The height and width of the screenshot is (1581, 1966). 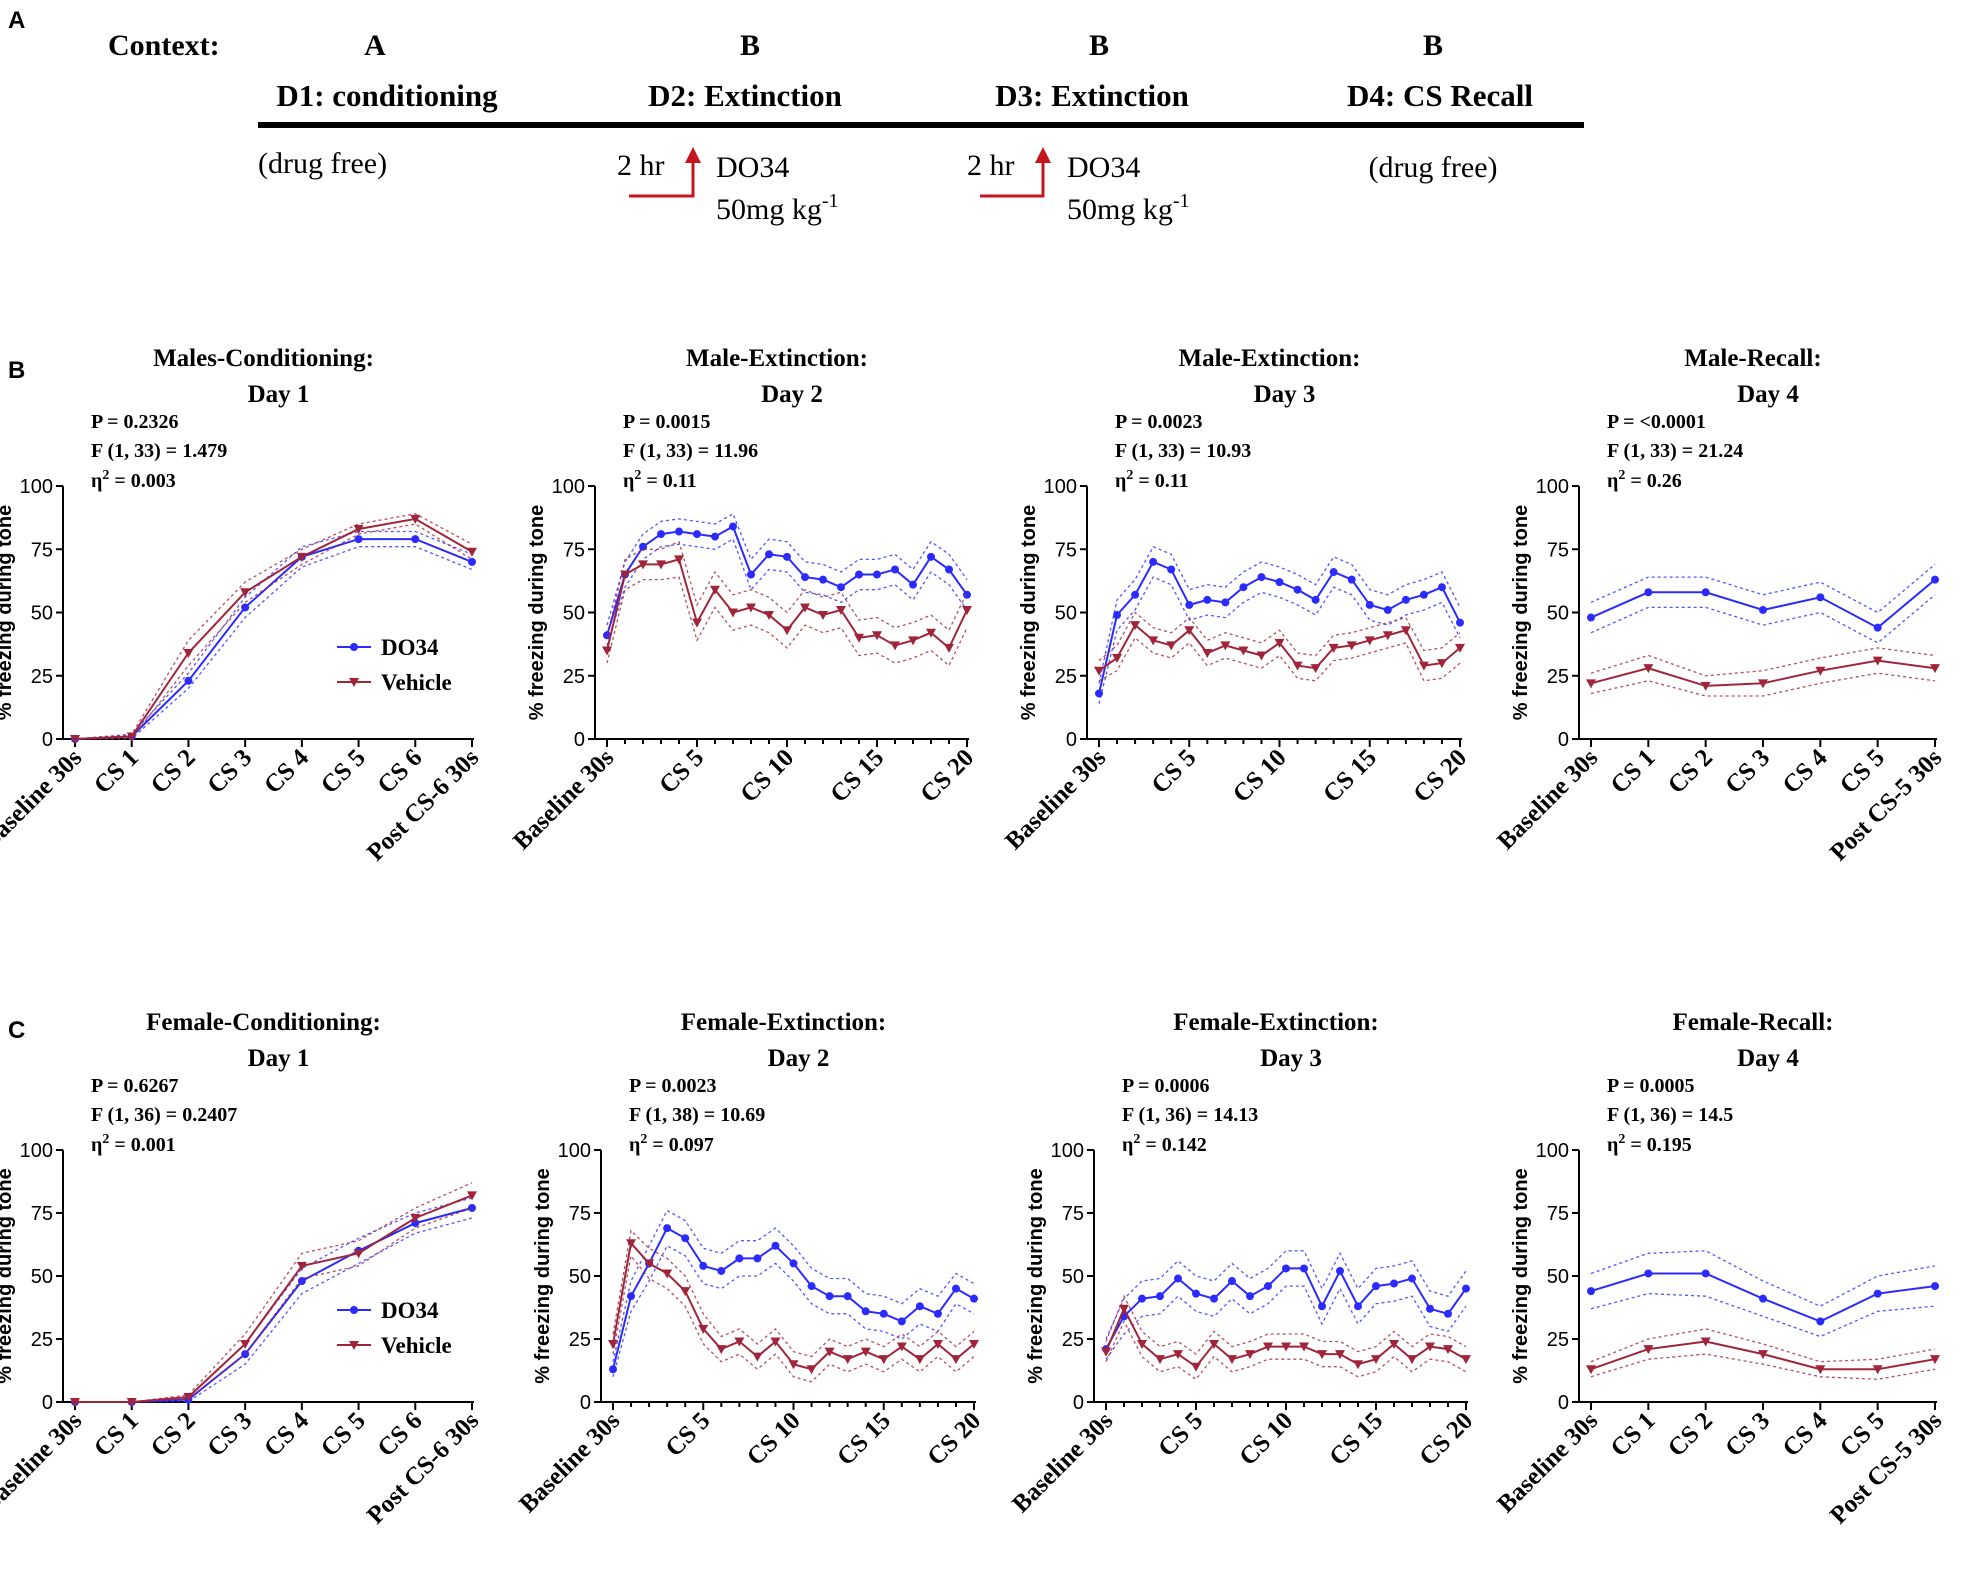 I want to click on x-tick-label: CS 3, so click(x=229, y=1434).